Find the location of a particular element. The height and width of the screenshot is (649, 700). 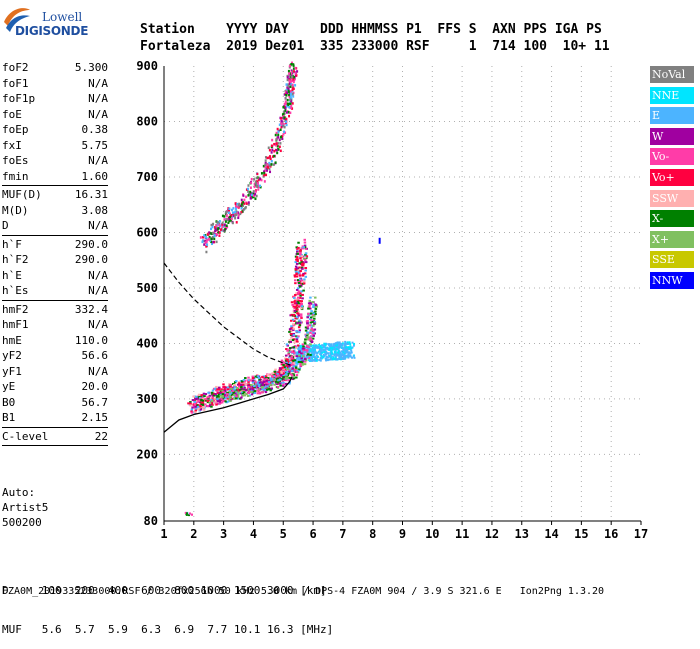

distance-value: 200 is located at coordinates (78, 590).